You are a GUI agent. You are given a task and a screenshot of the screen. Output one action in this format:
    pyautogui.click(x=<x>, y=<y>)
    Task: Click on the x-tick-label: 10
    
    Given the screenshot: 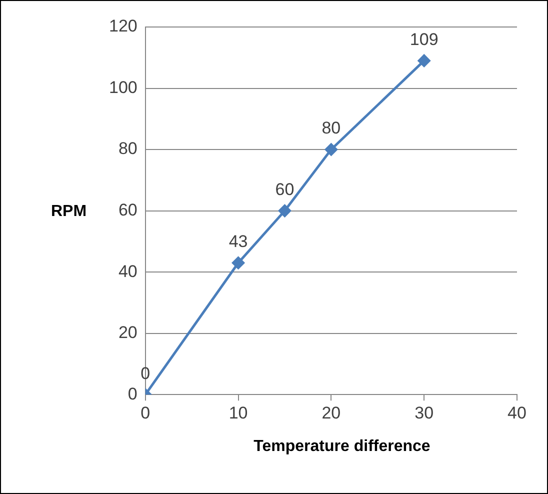 What is the action you would take?
    pyautogui.click(x=238, y=412)
    